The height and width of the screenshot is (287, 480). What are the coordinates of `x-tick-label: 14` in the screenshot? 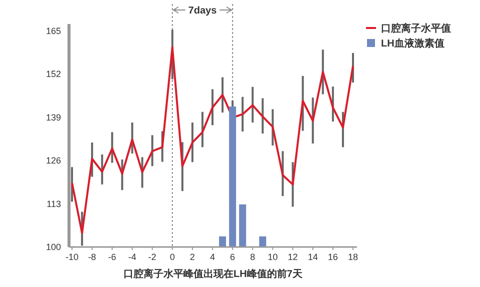 It's located at (313, 257).